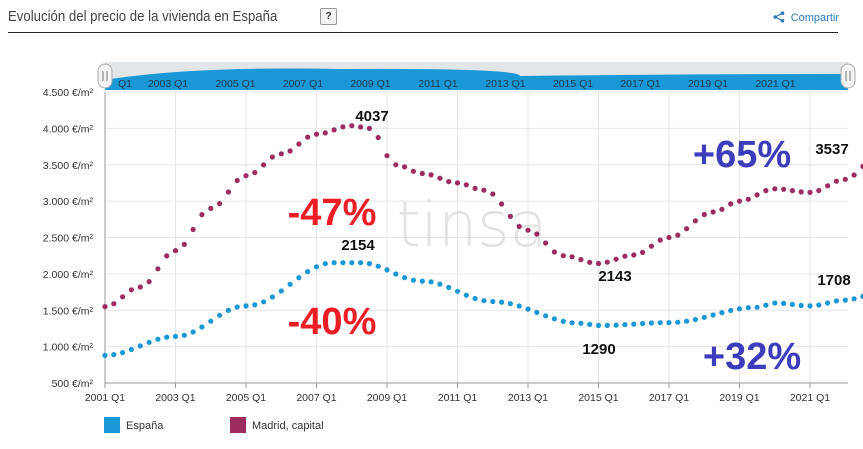 The height and width of the screenshot is (449, 863). What do you see at coordinates (371, 116) in the screenshot?
I see `annotation-label: 4037` at bounding box center [371, 116].